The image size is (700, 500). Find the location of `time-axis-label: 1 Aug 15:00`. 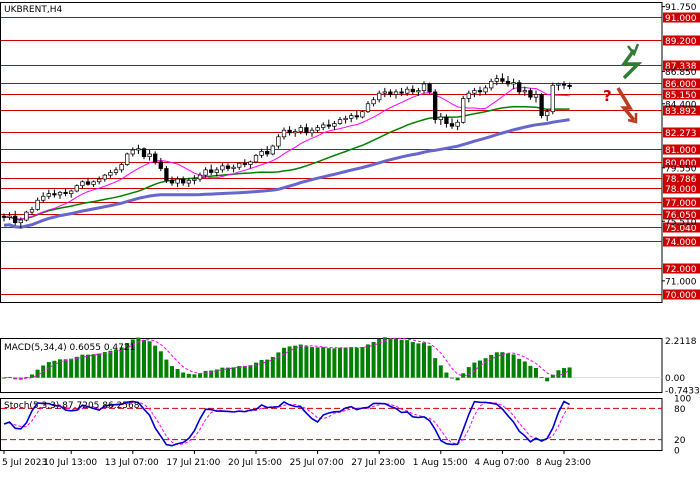

time-axis-label: 1 Aug 15:00 is located at coordinates (440, 463).